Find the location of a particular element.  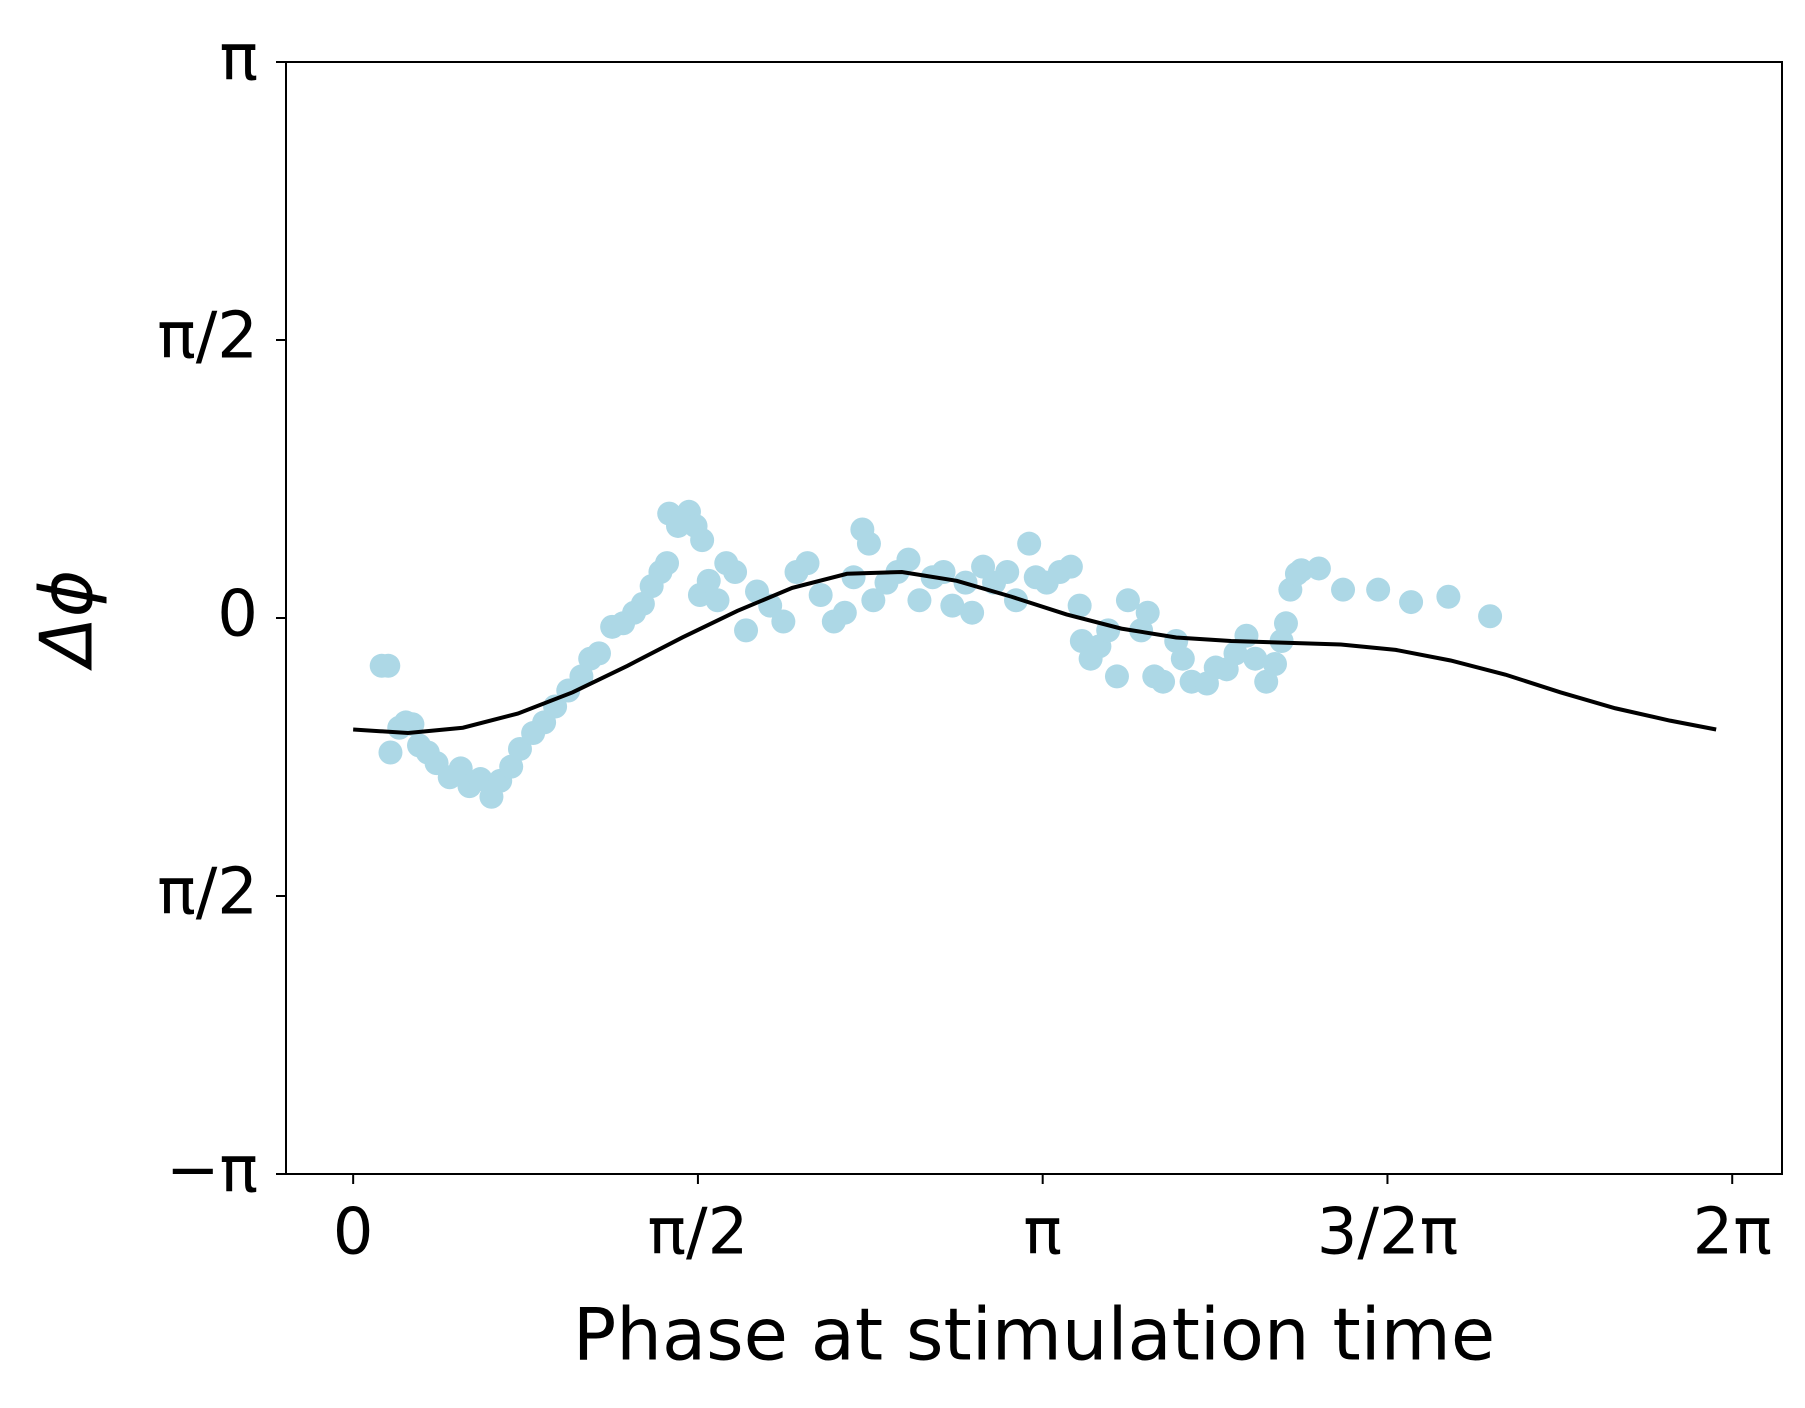

y-tick-label: 0 is located at coordinates (237, 615).